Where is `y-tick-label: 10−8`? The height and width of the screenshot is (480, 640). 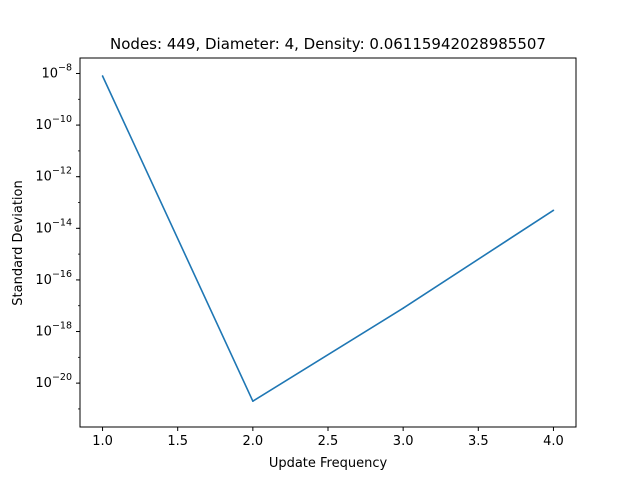 y-tick-label: 10−8 is located at coordinates (56, 71).